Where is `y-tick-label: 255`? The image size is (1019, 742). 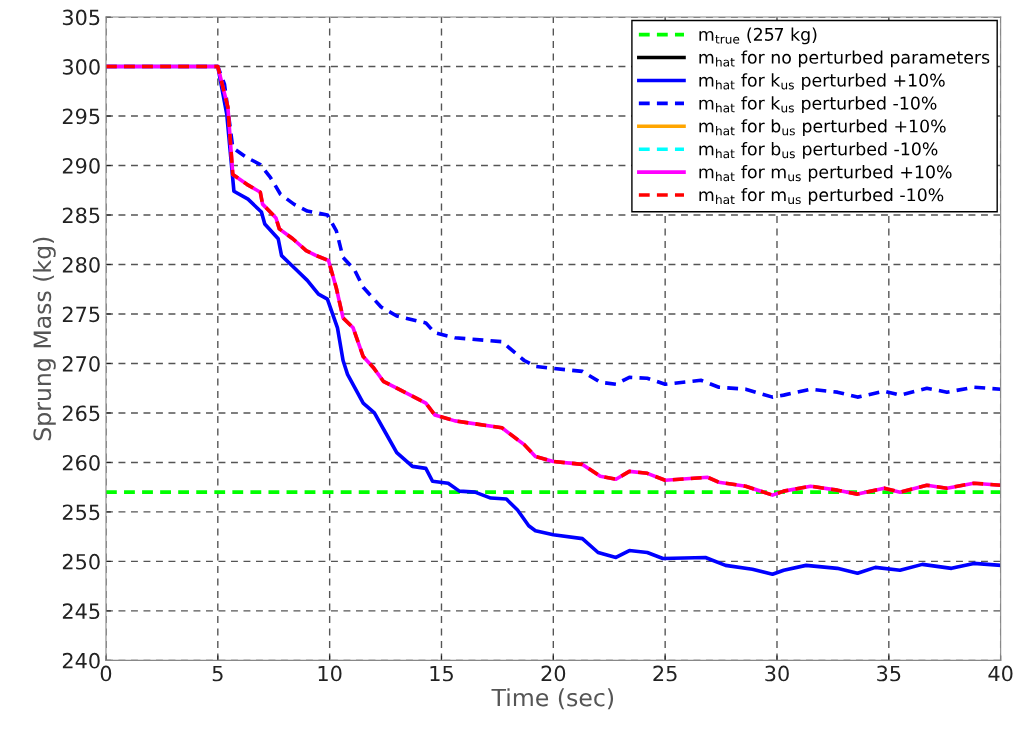 y-tick-label: 255 is located at coordinates (81, 512).